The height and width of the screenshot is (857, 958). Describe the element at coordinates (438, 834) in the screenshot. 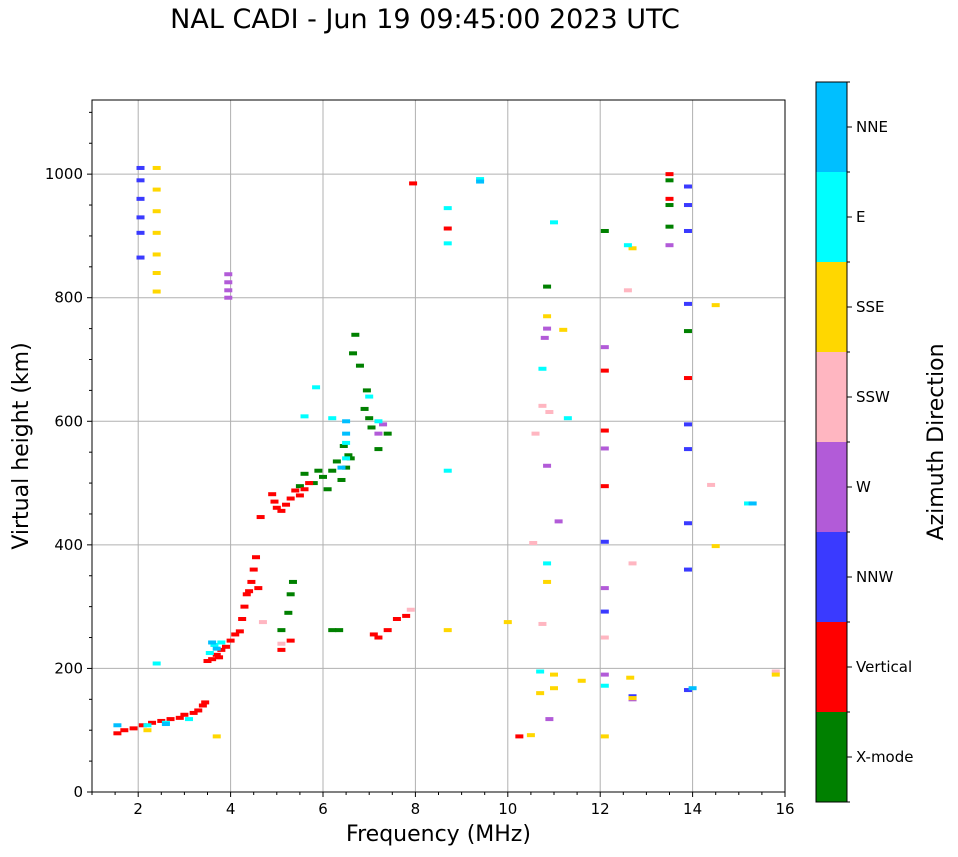

I see `x-axis-label: Frequency (MHz)` at that location.